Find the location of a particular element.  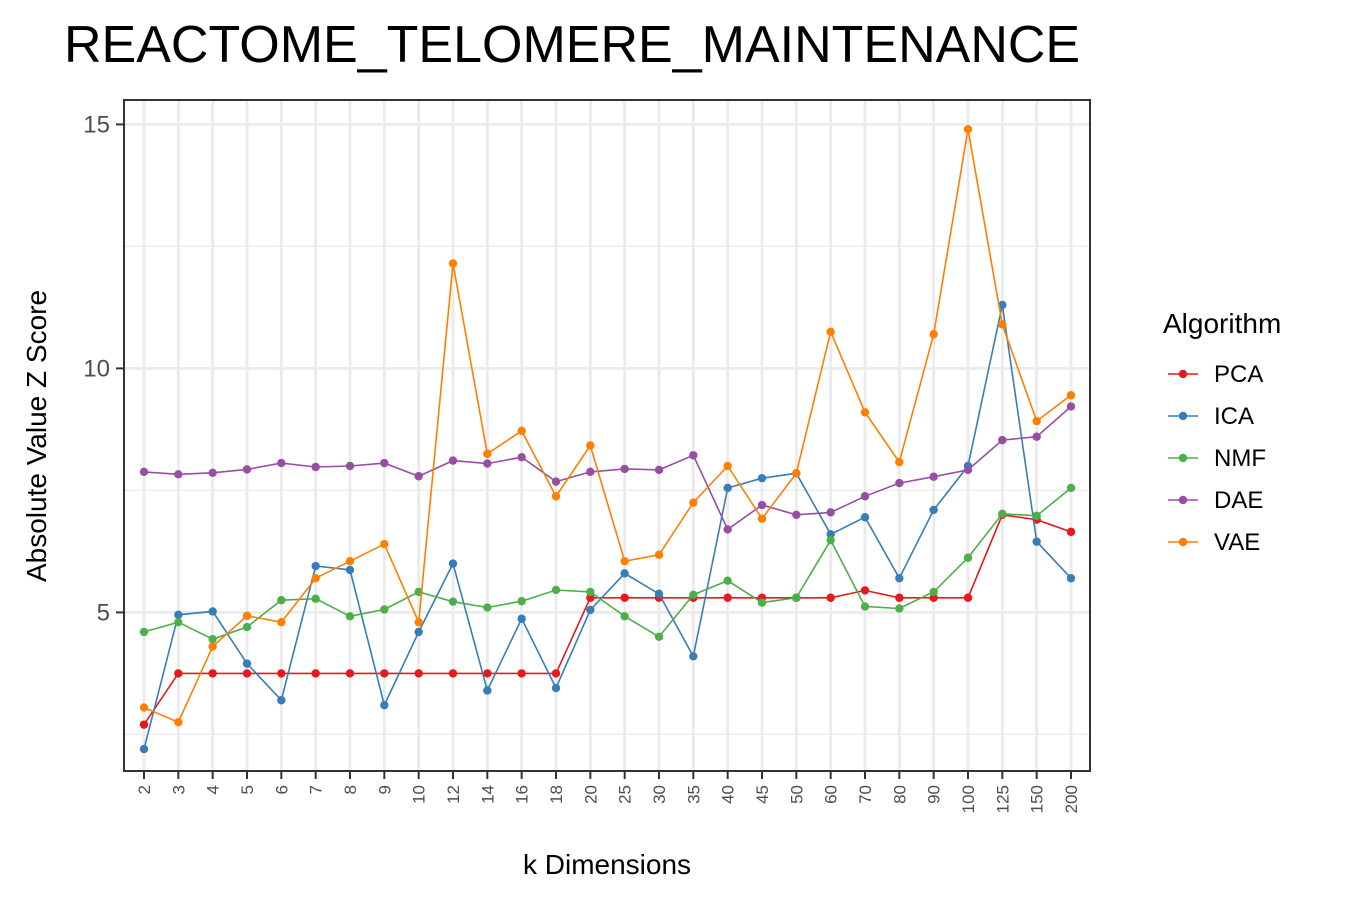

legend-marker-nmf is located at coordinates (1183, 458).